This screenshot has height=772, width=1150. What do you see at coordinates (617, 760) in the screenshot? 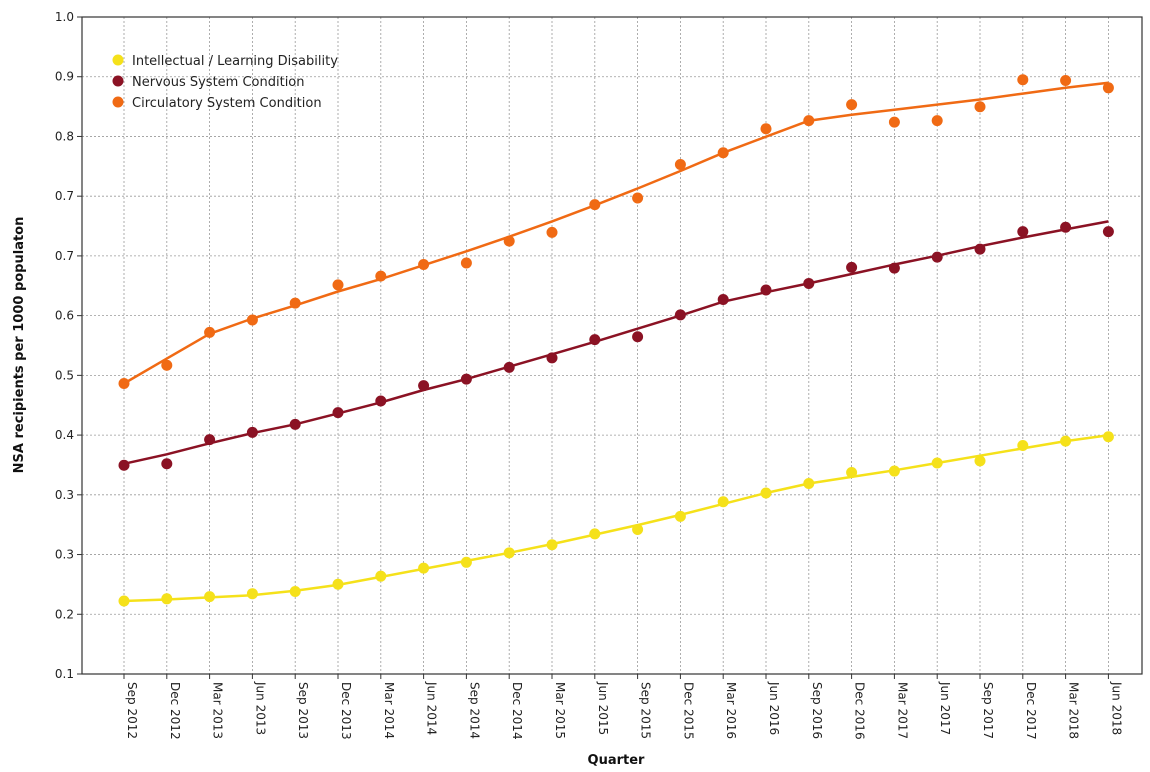
I see `x-axis-title: Quarter` at bounding box center [617, 760].